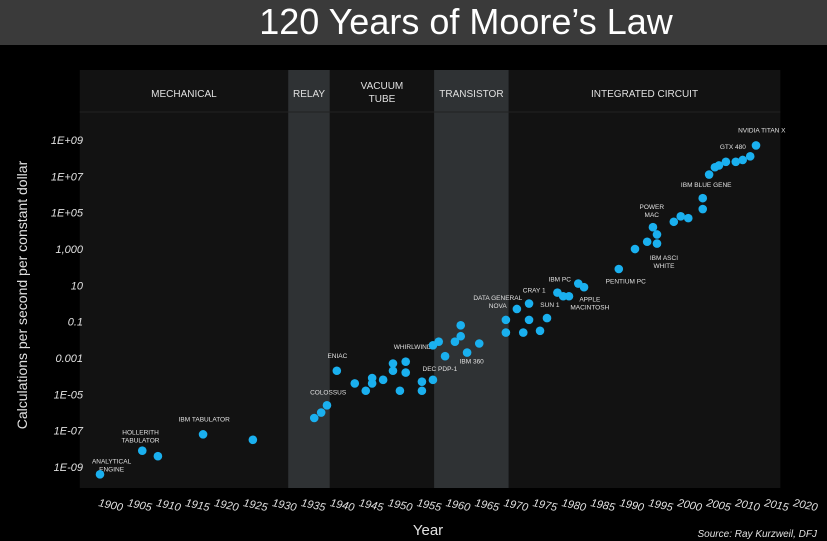  Describe the element at coordinates (168, 505) in the screenshot. I see `x-tick-label: 1910` at that location.